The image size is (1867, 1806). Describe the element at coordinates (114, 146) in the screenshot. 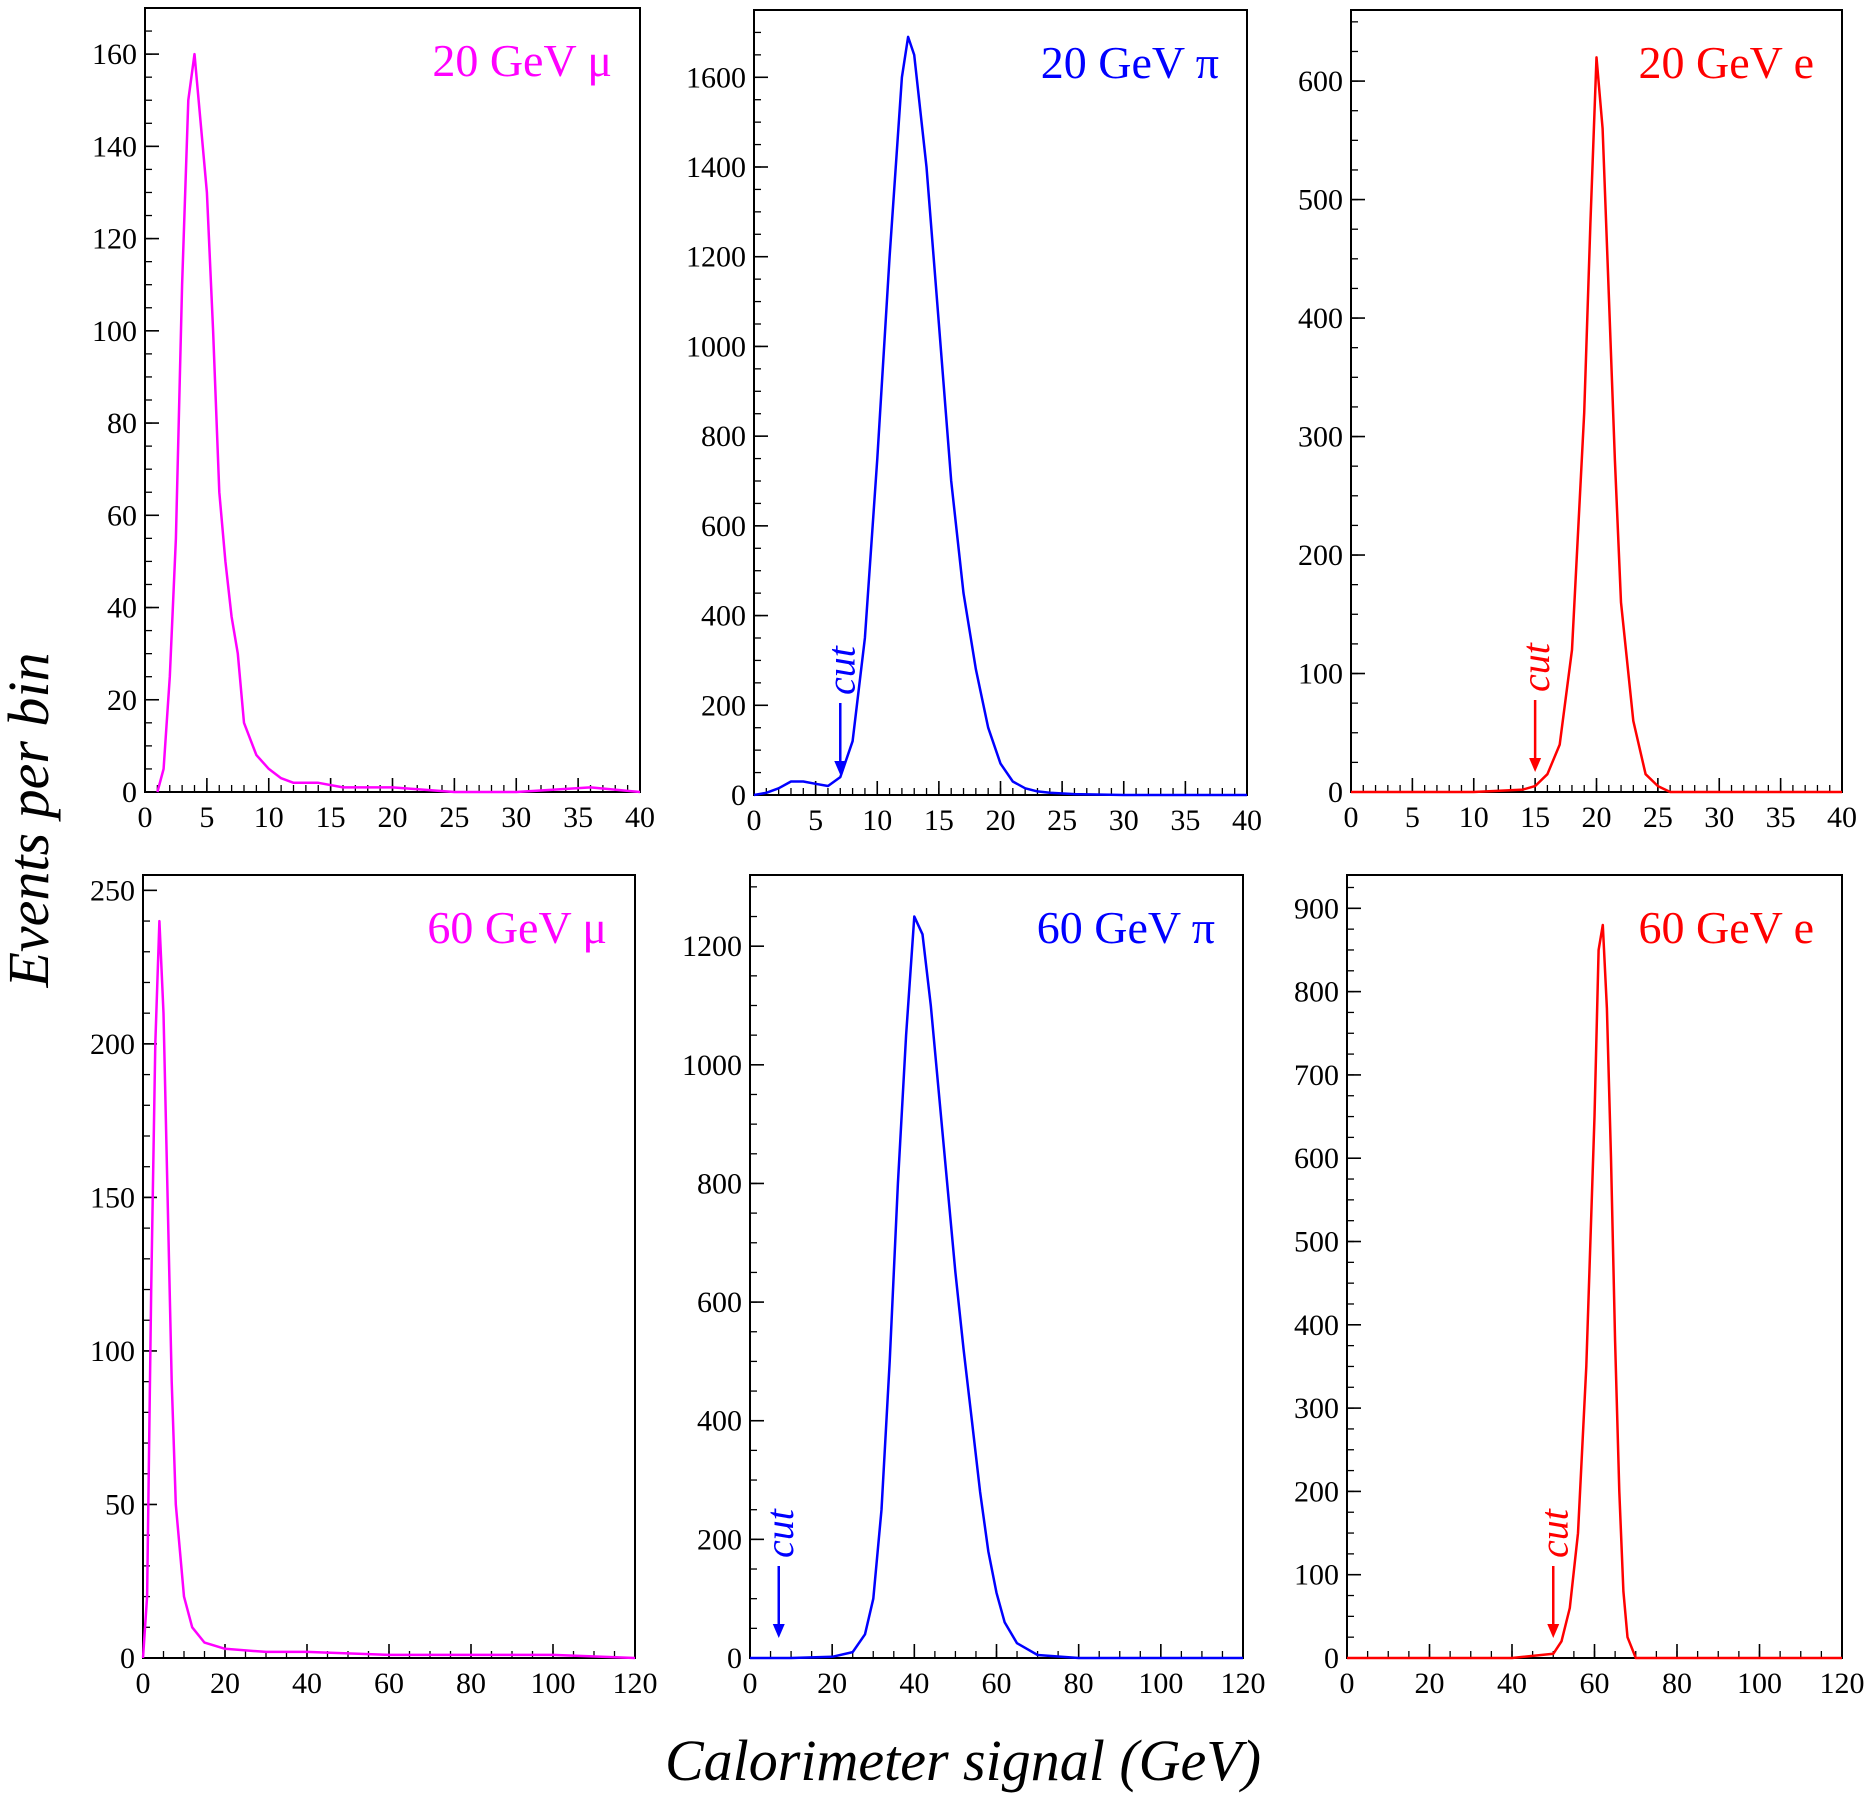

I see `y-tick-label: 140` at that location.